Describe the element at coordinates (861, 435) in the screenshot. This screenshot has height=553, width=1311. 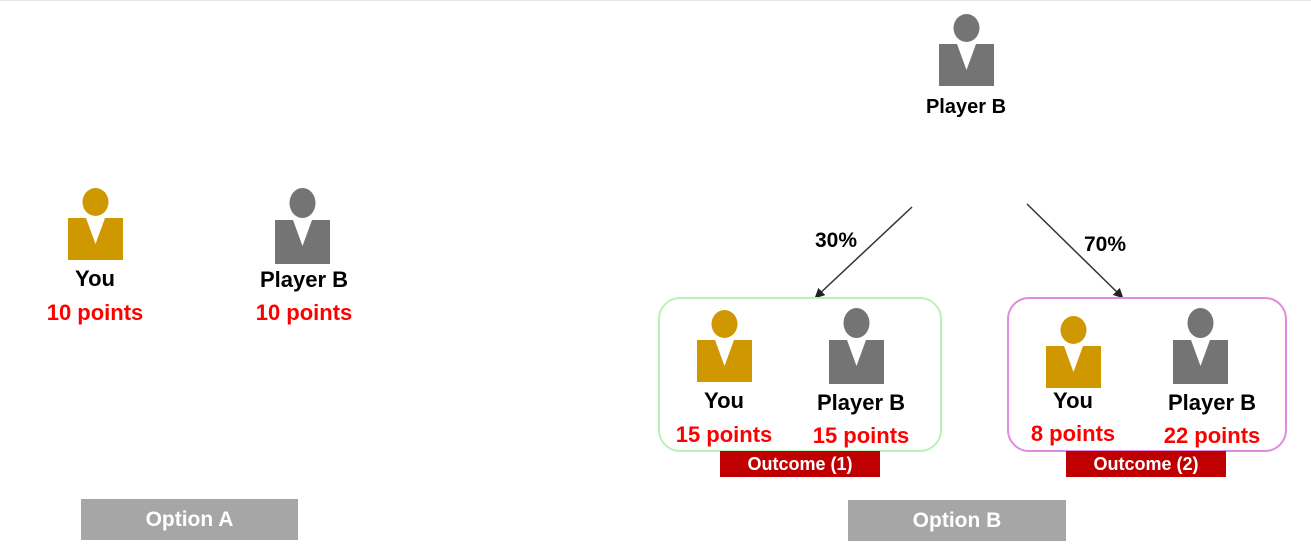
I see `player-b-points-outcome-1: 15 points` at that location.